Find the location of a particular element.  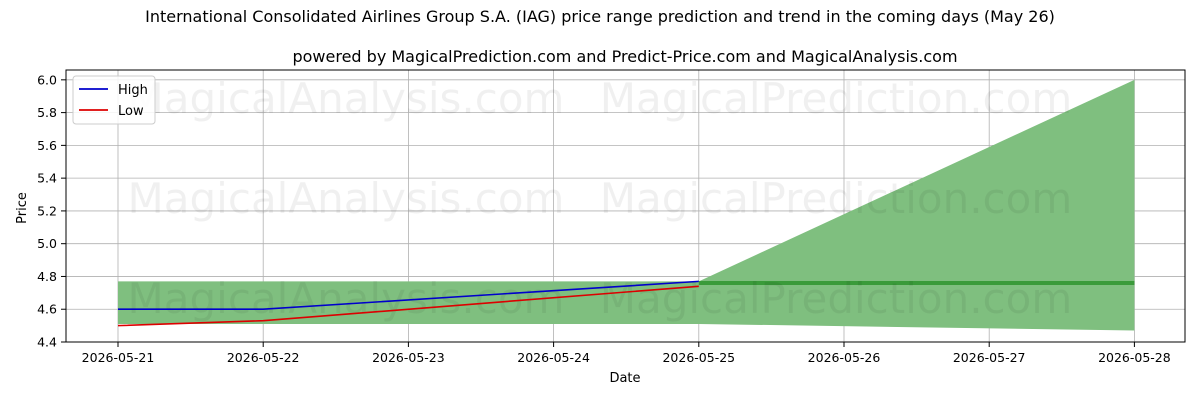

x-axis-label: Date is located at coordinates (624, 378).